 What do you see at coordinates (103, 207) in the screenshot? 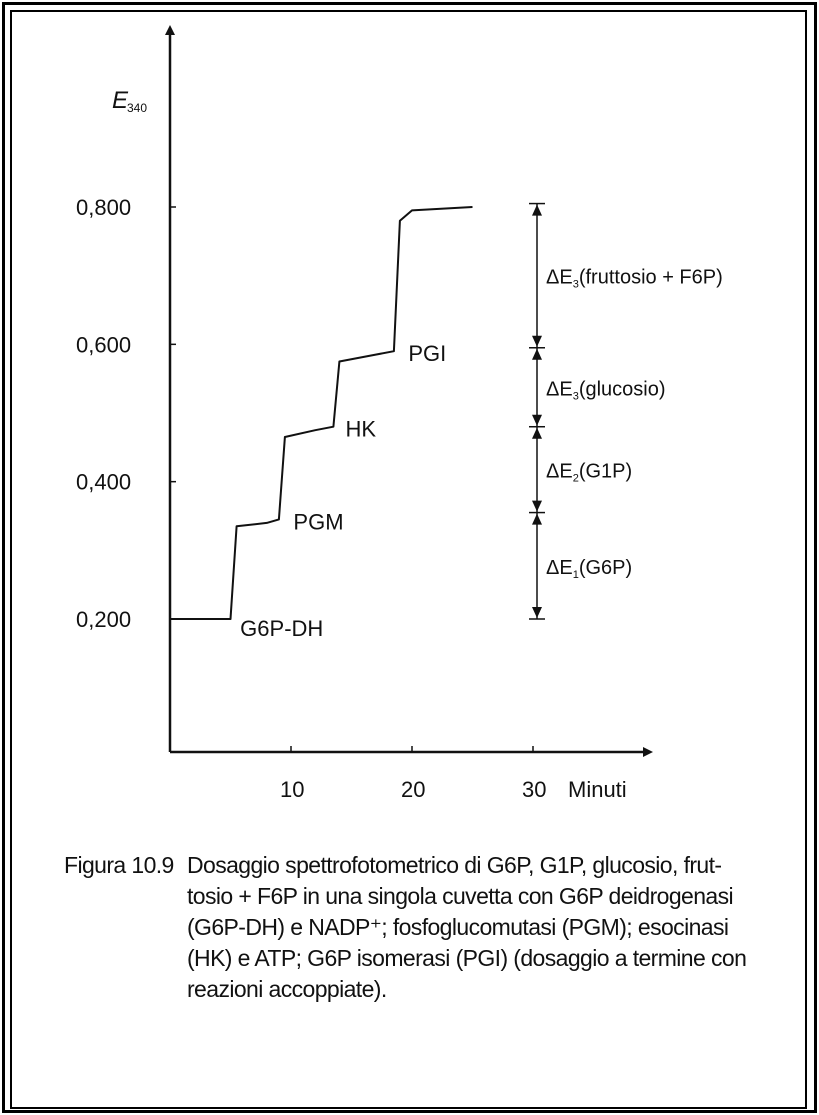
I see `y-tick-label: 0,800` at bounding box center [103, 207].